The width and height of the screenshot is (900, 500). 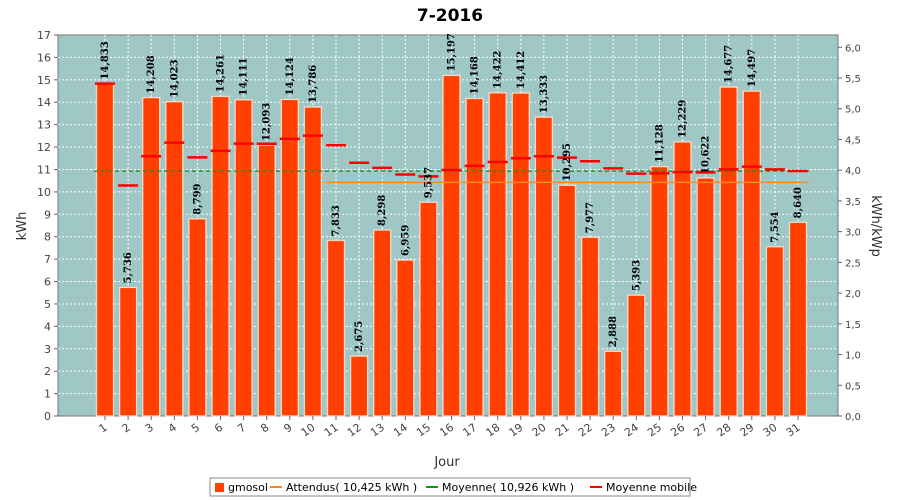 What do you see at coordinates (567, 162) in the screenshot?
I see `value-label: 10,295` at bounding box center [567, 162].